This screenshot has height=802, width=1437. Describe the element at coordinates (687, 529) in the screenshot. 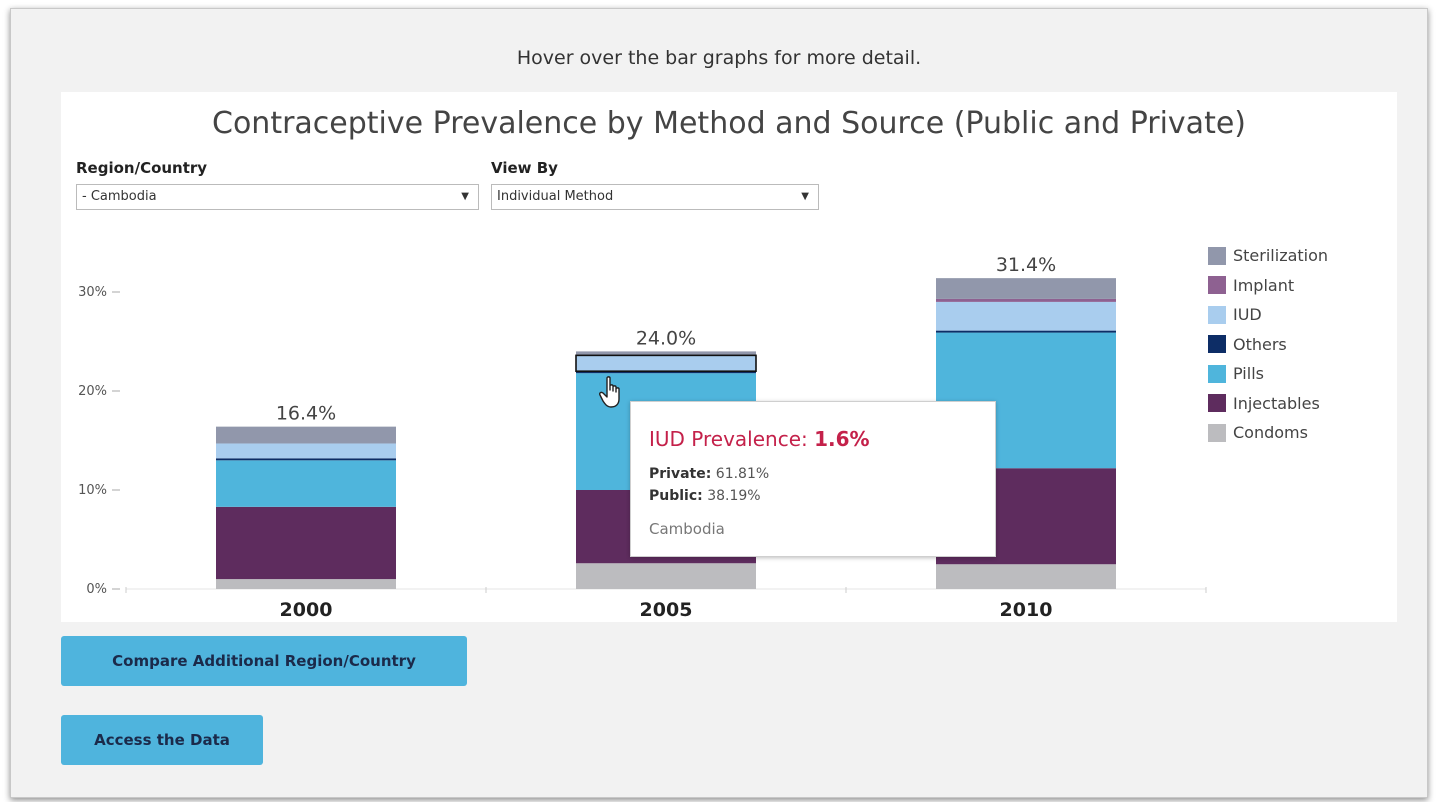

I see `tooltip-region: Cambodia` at that location.